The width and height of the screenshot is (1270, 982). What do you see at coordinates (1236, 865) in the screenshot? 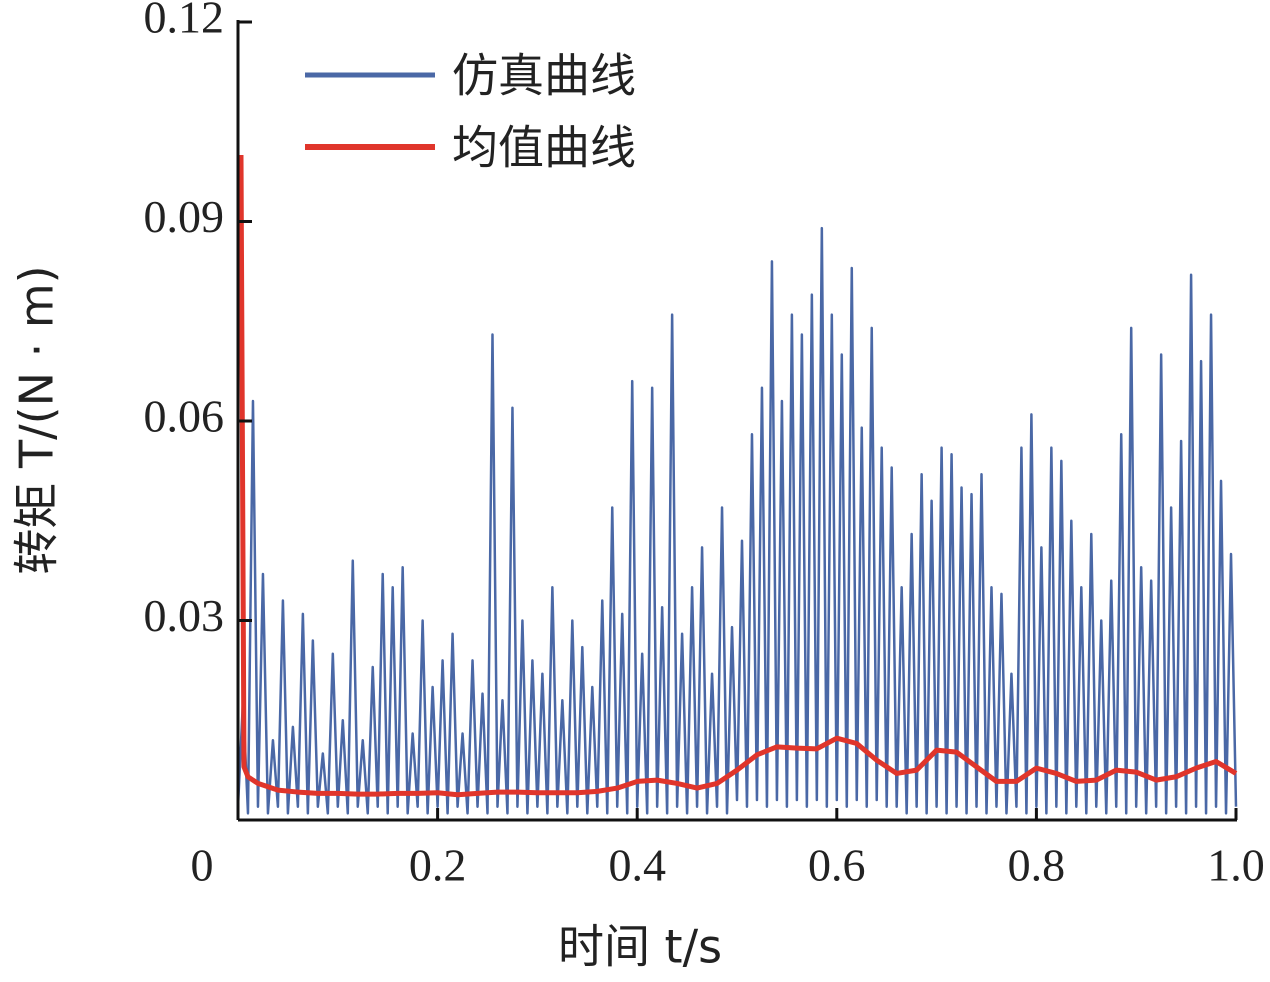
I see `x-tick-label: 1.0` at bounding box center [1236, 865].